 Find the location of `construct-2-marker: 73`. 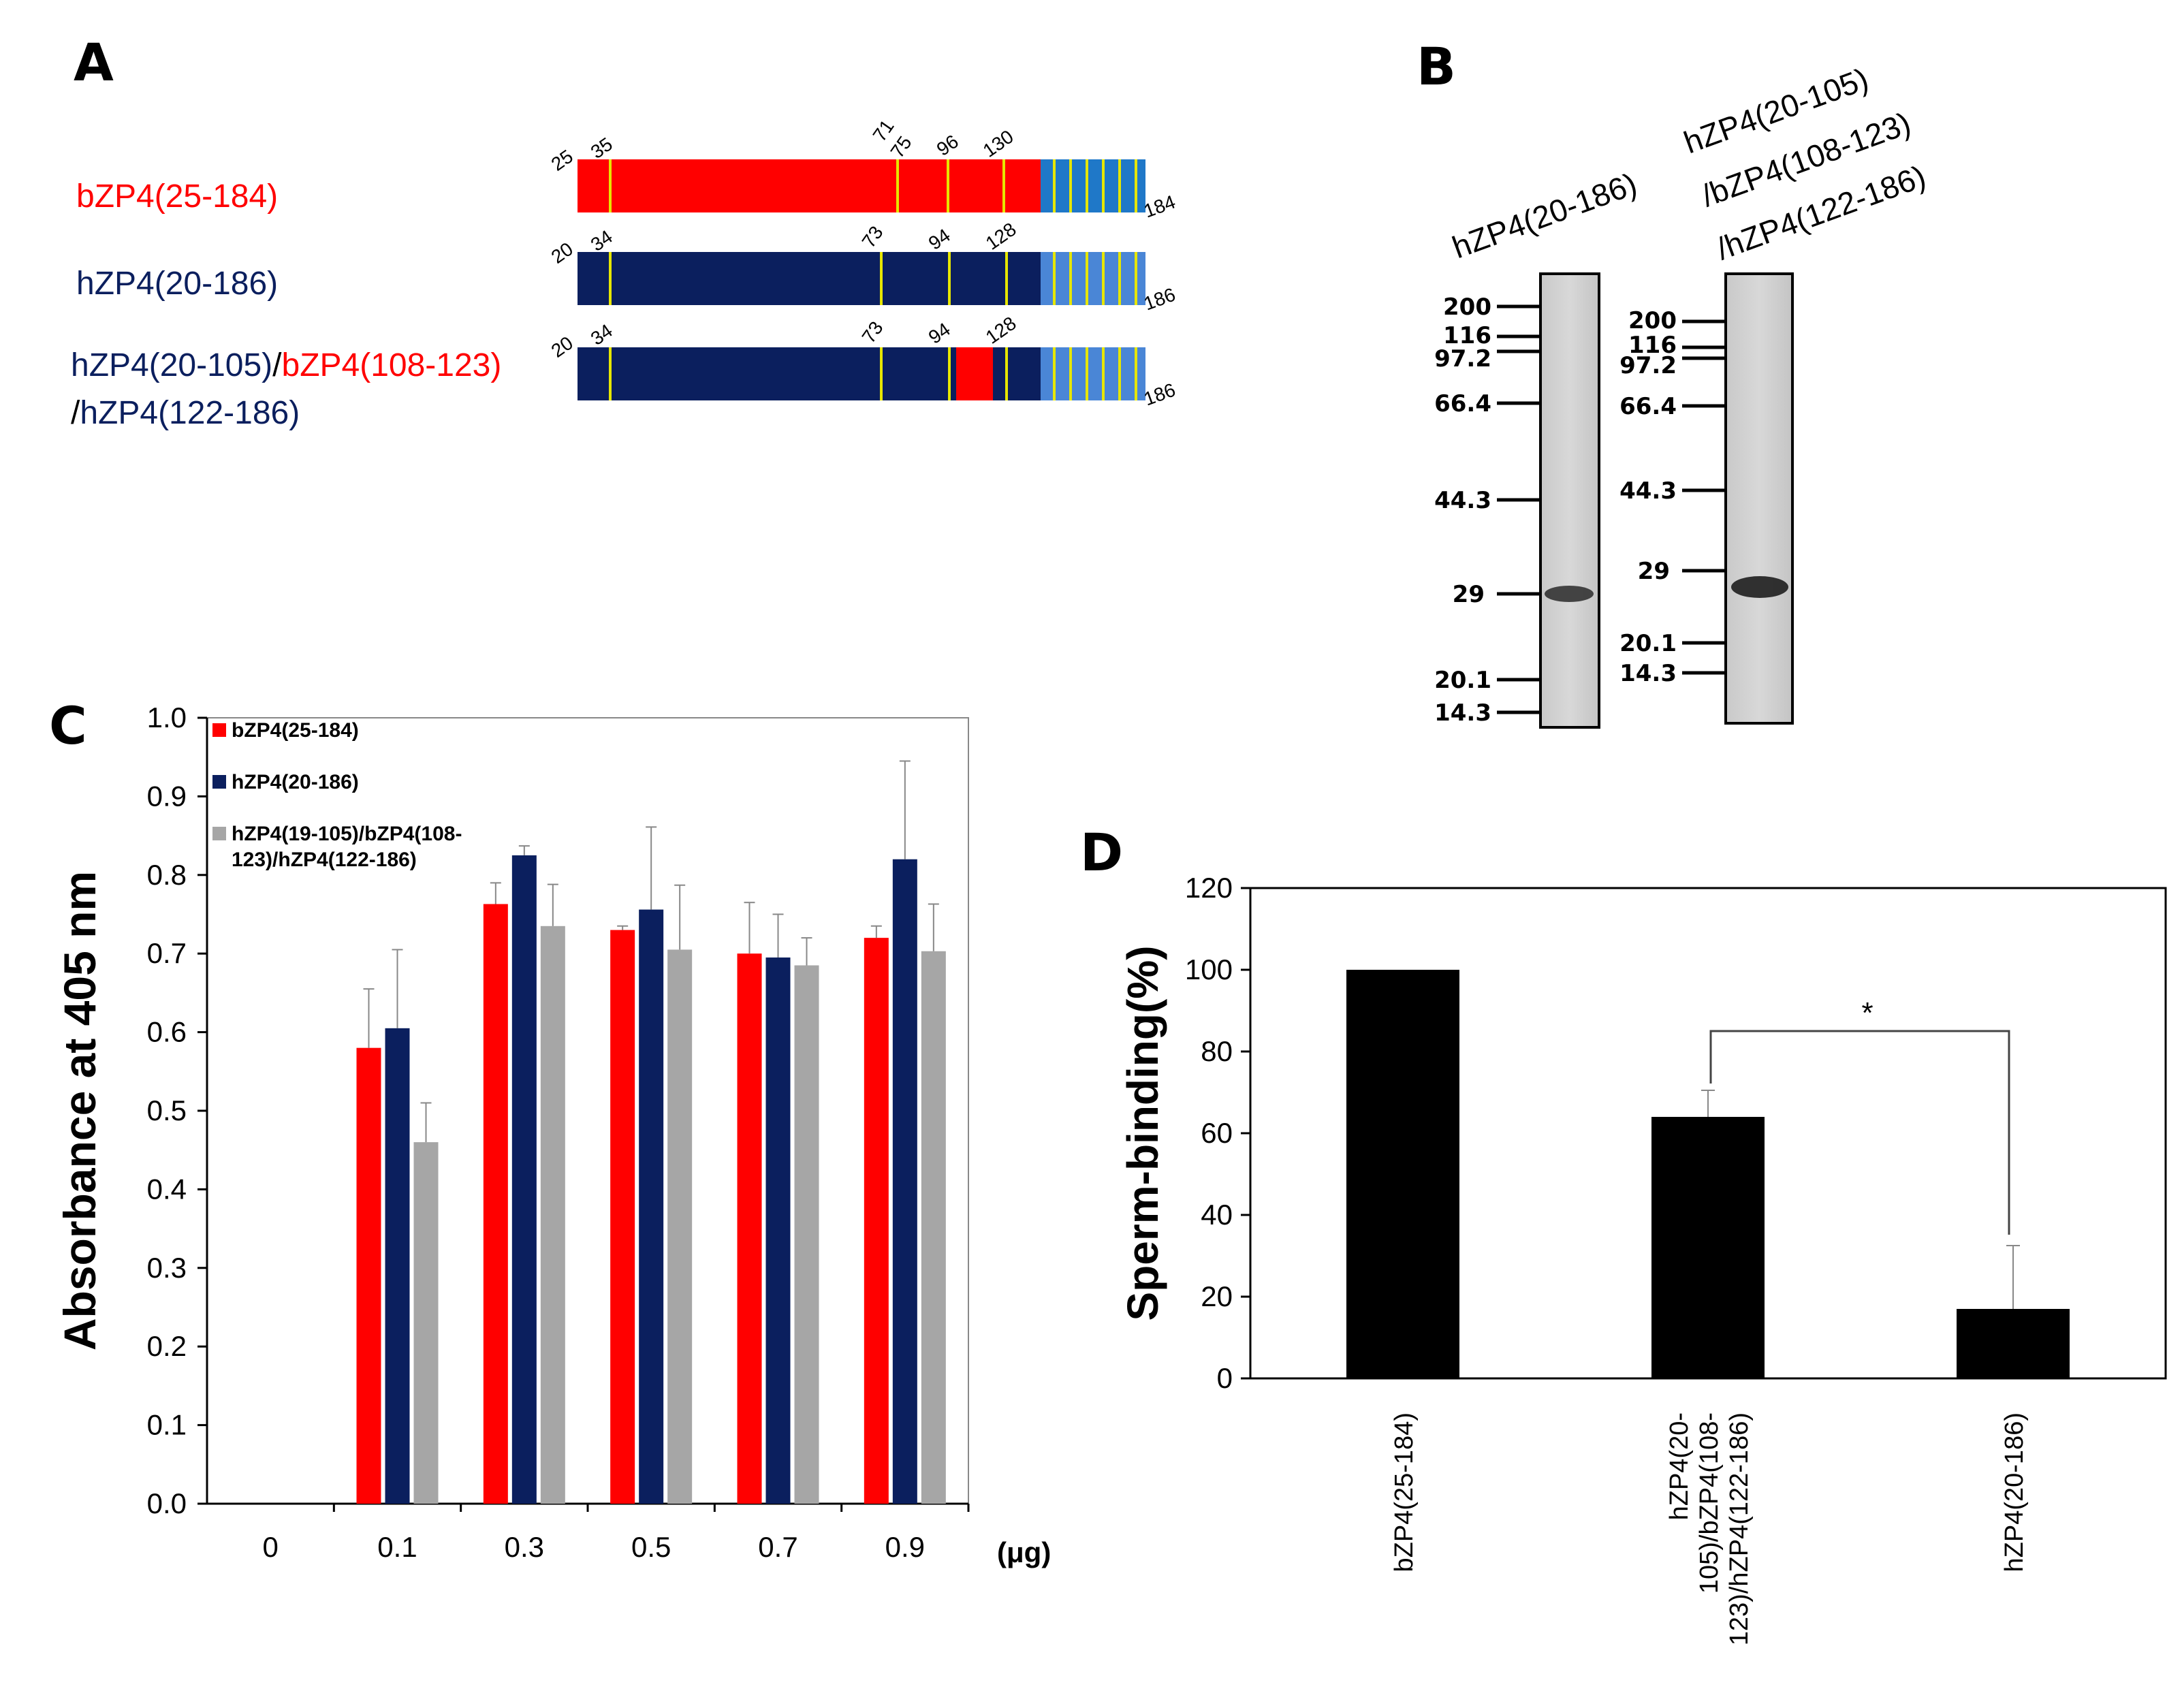

construct-2-marker: 73 is located at coordinates (872, 237).